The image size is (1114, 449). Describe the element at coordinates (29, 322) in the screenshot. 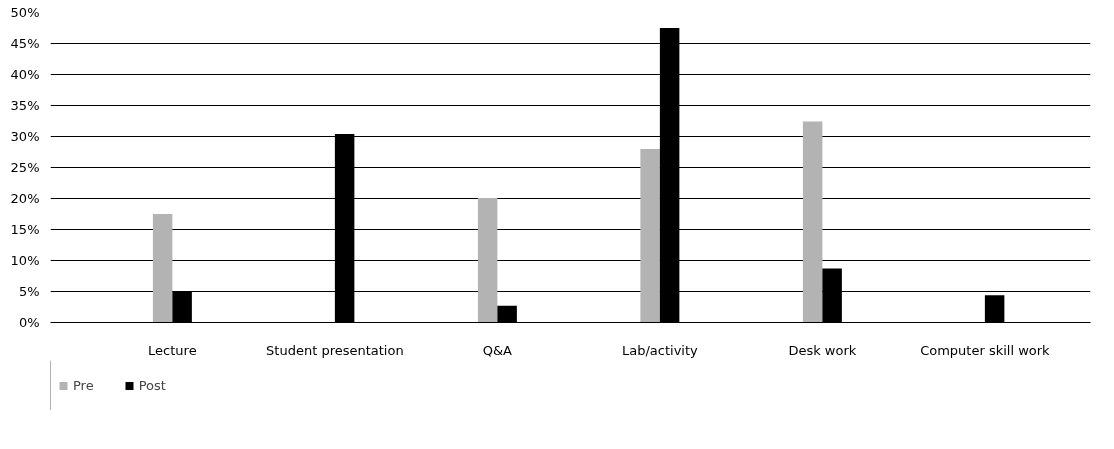

I see `y-tick-label: 0%` at that location.